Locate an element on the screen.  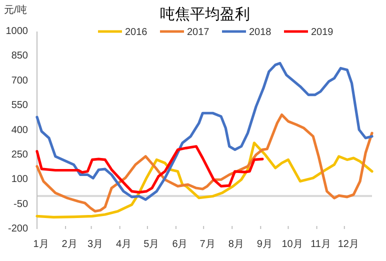
x-tick-label: 3月 is located at coordinates (96, 244).